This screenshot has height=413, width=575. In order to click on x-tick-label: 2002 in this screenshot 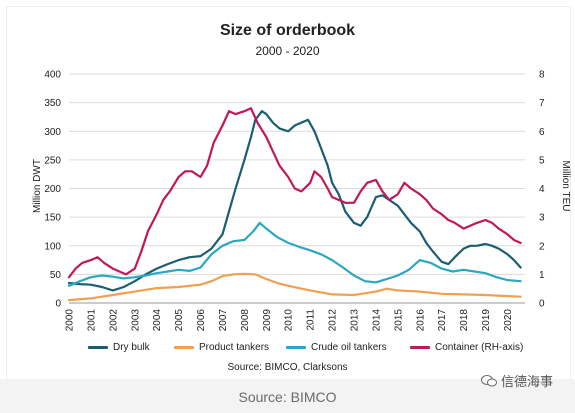, I will do `click(113, 320)`.